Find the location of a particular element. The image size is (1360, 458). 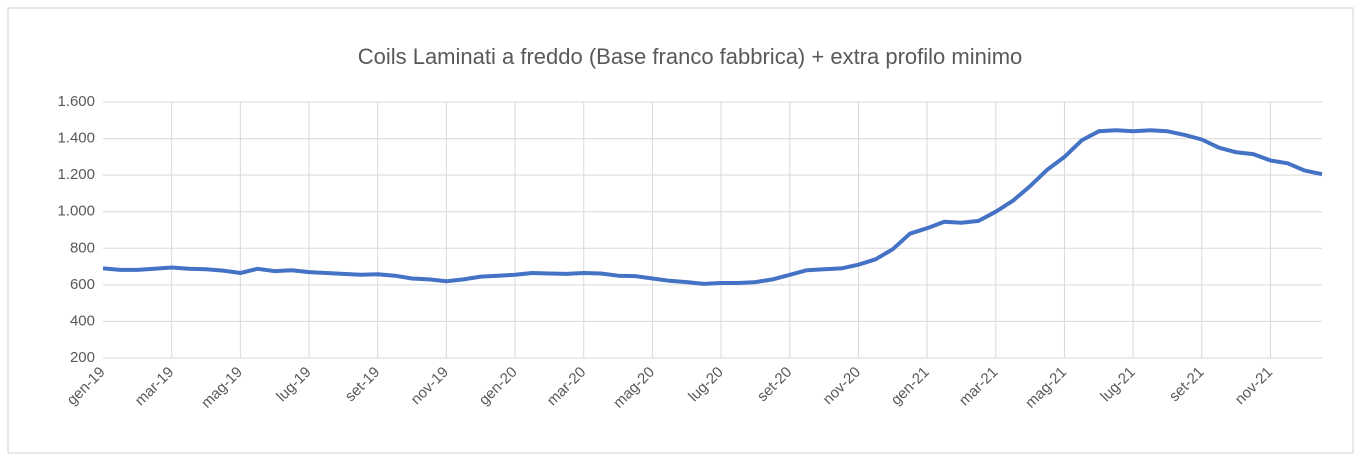

y-tick-label: 800 is located at coordinates (82, 247).